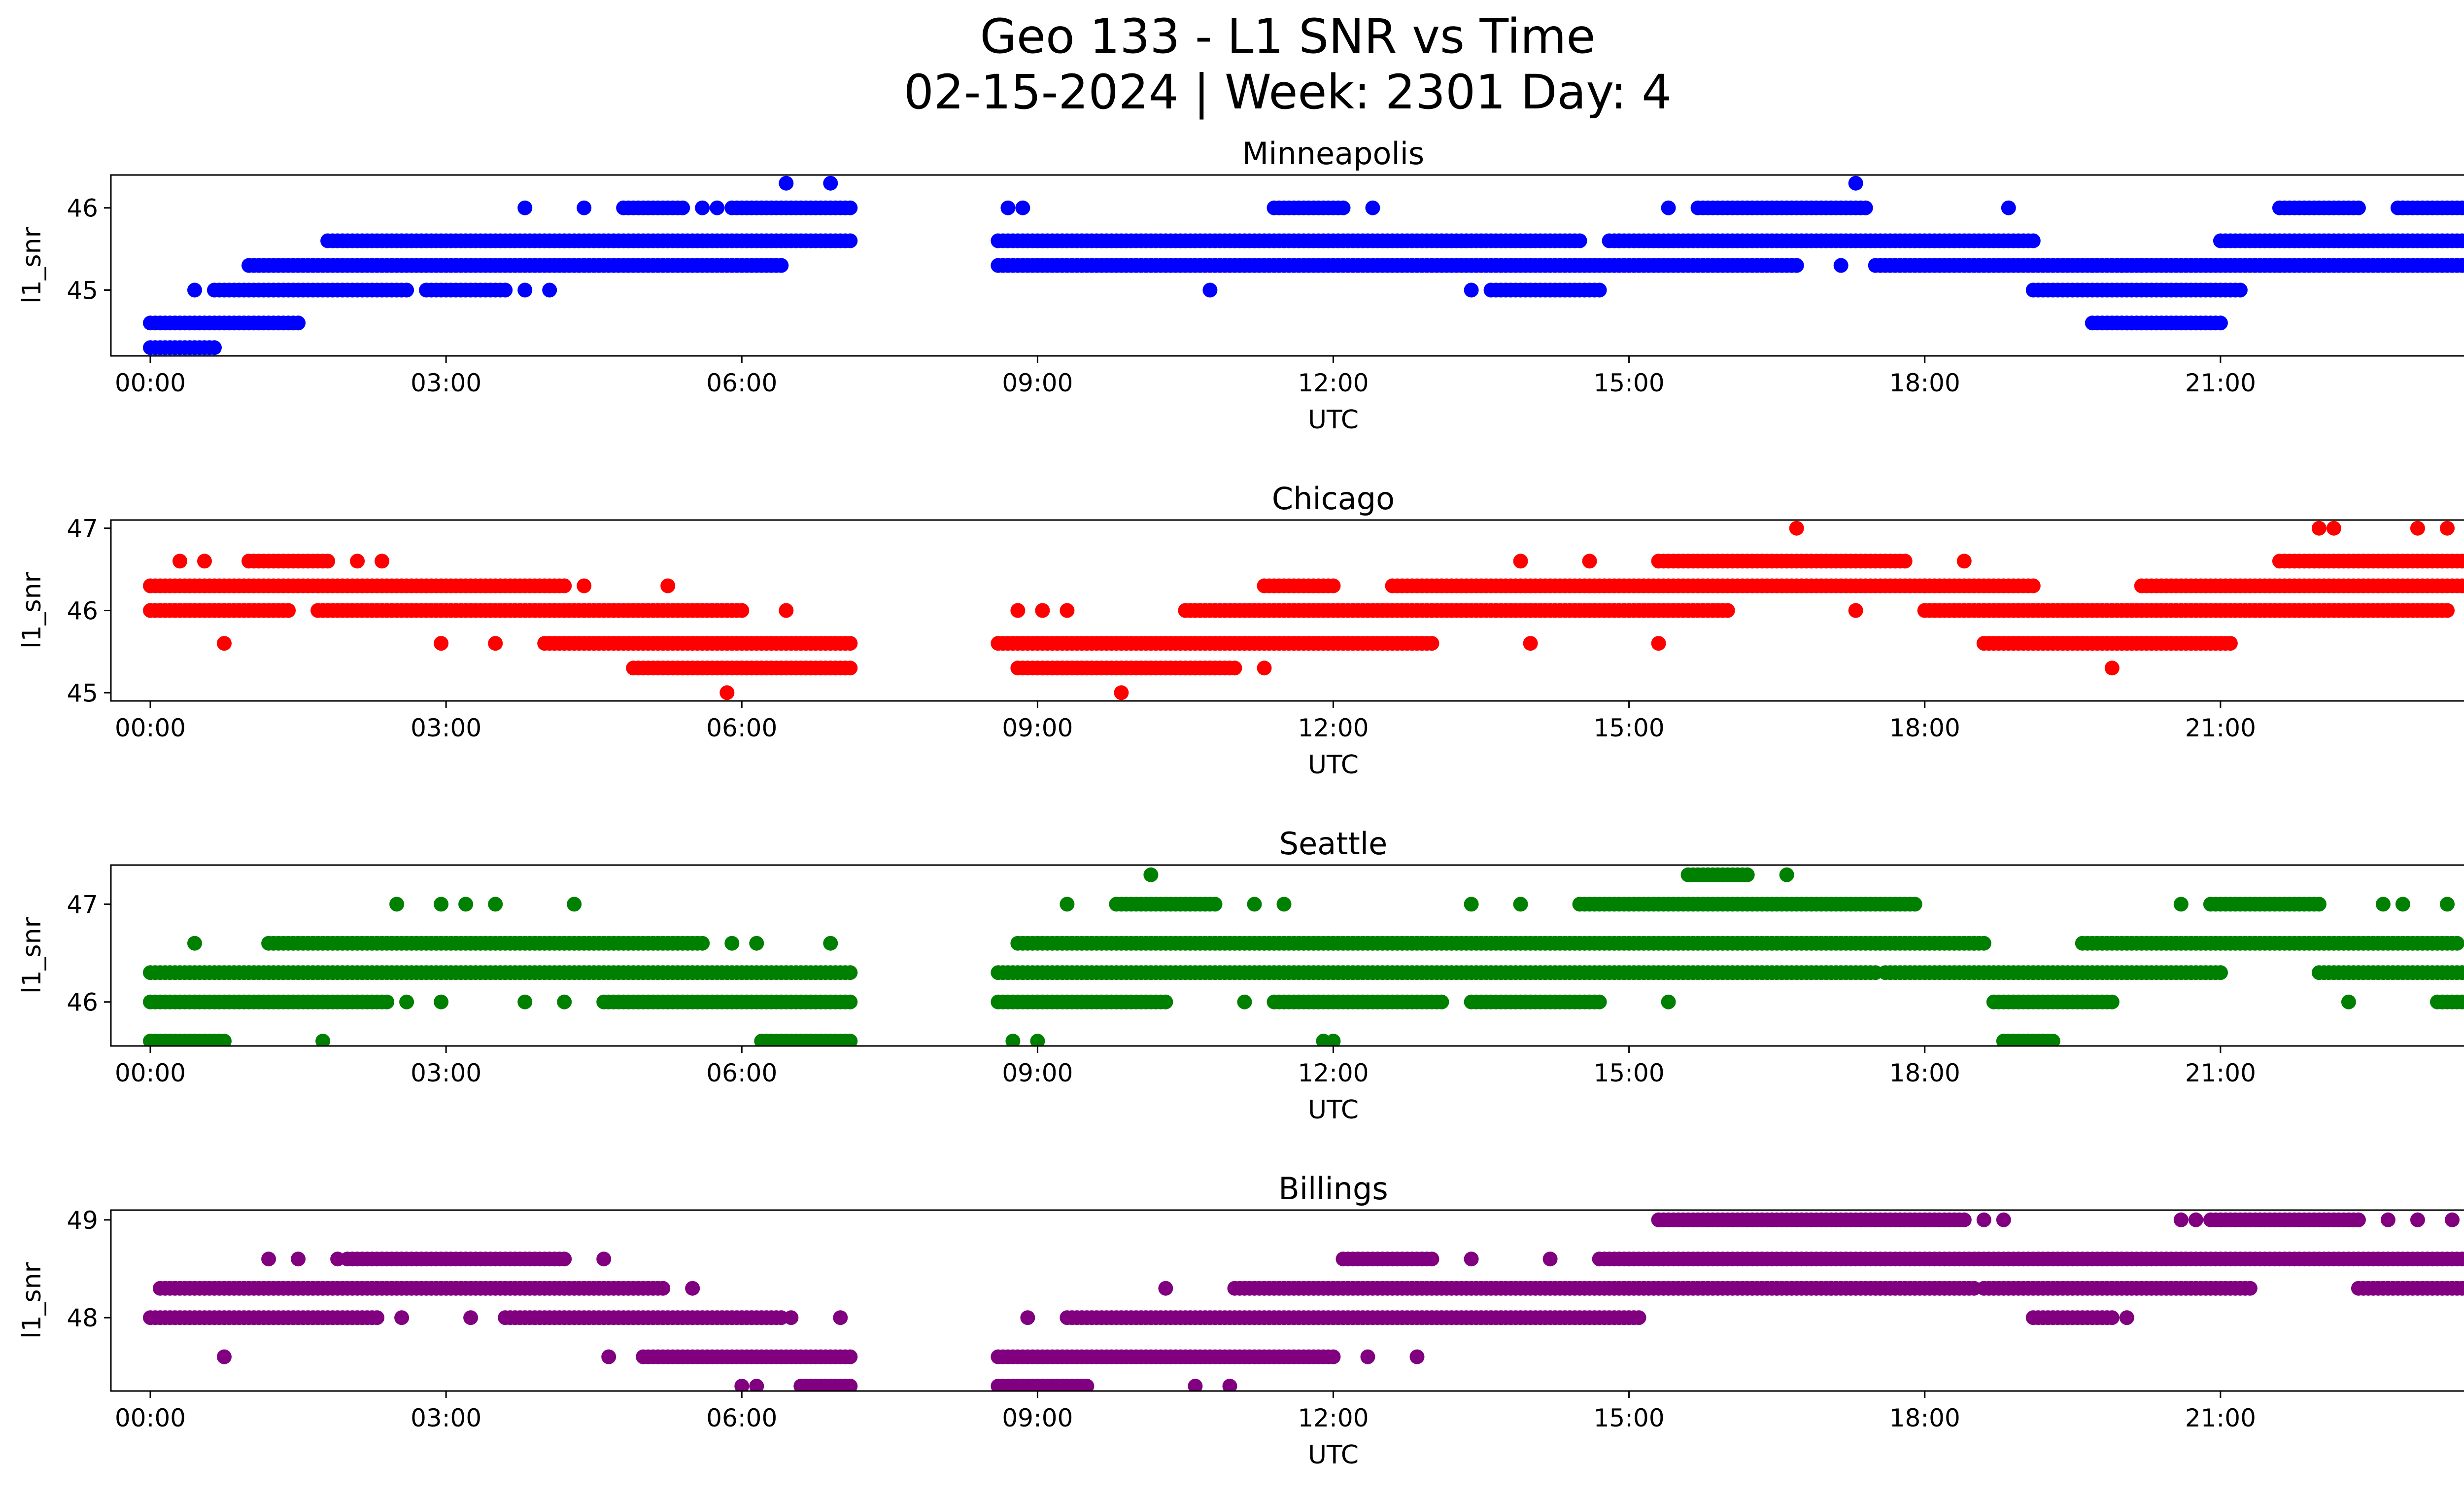 Image resolution: width=2464 pixels, height=1495 pixels. I want to click on x-tick-label: 06:00, so click(741, 1418).